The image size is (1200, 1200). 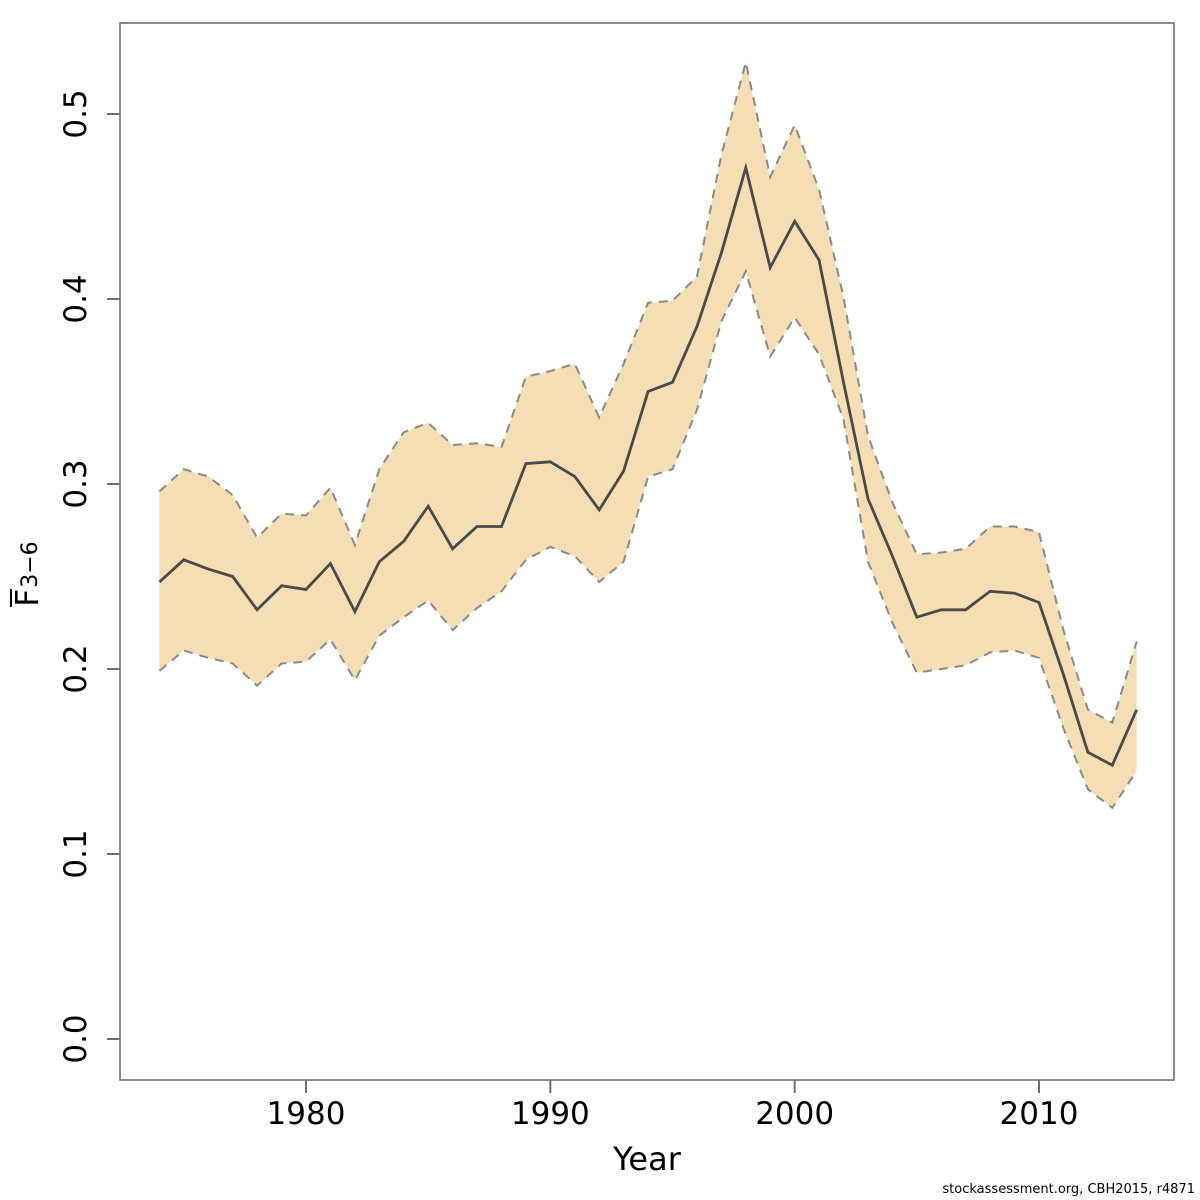 What do you see at coordinates (1039, 1114) in the screenshot?
I see `x-axis-tick-label: 2010` at bounding box center [1039, 1114].